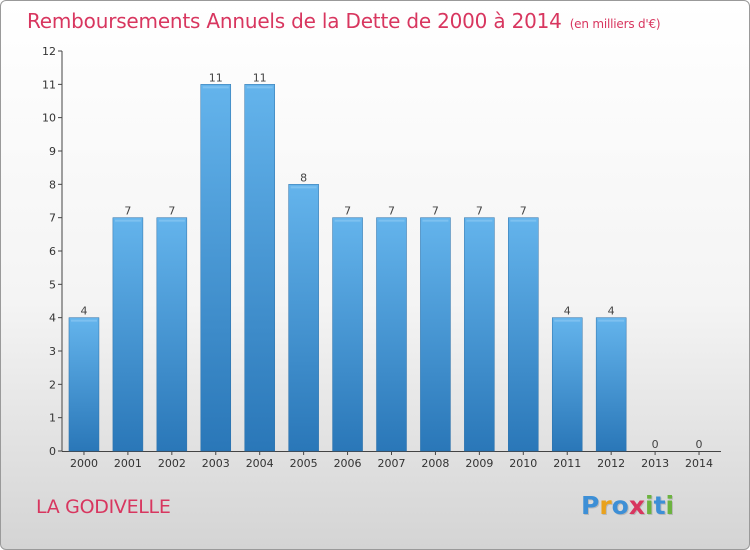 The width and height of the screenshot is (750, 550). What do you see at coordinates (84, 463) in the screenshot?
I see `x-tick-label: 2000` at bounding box center [84, 463].